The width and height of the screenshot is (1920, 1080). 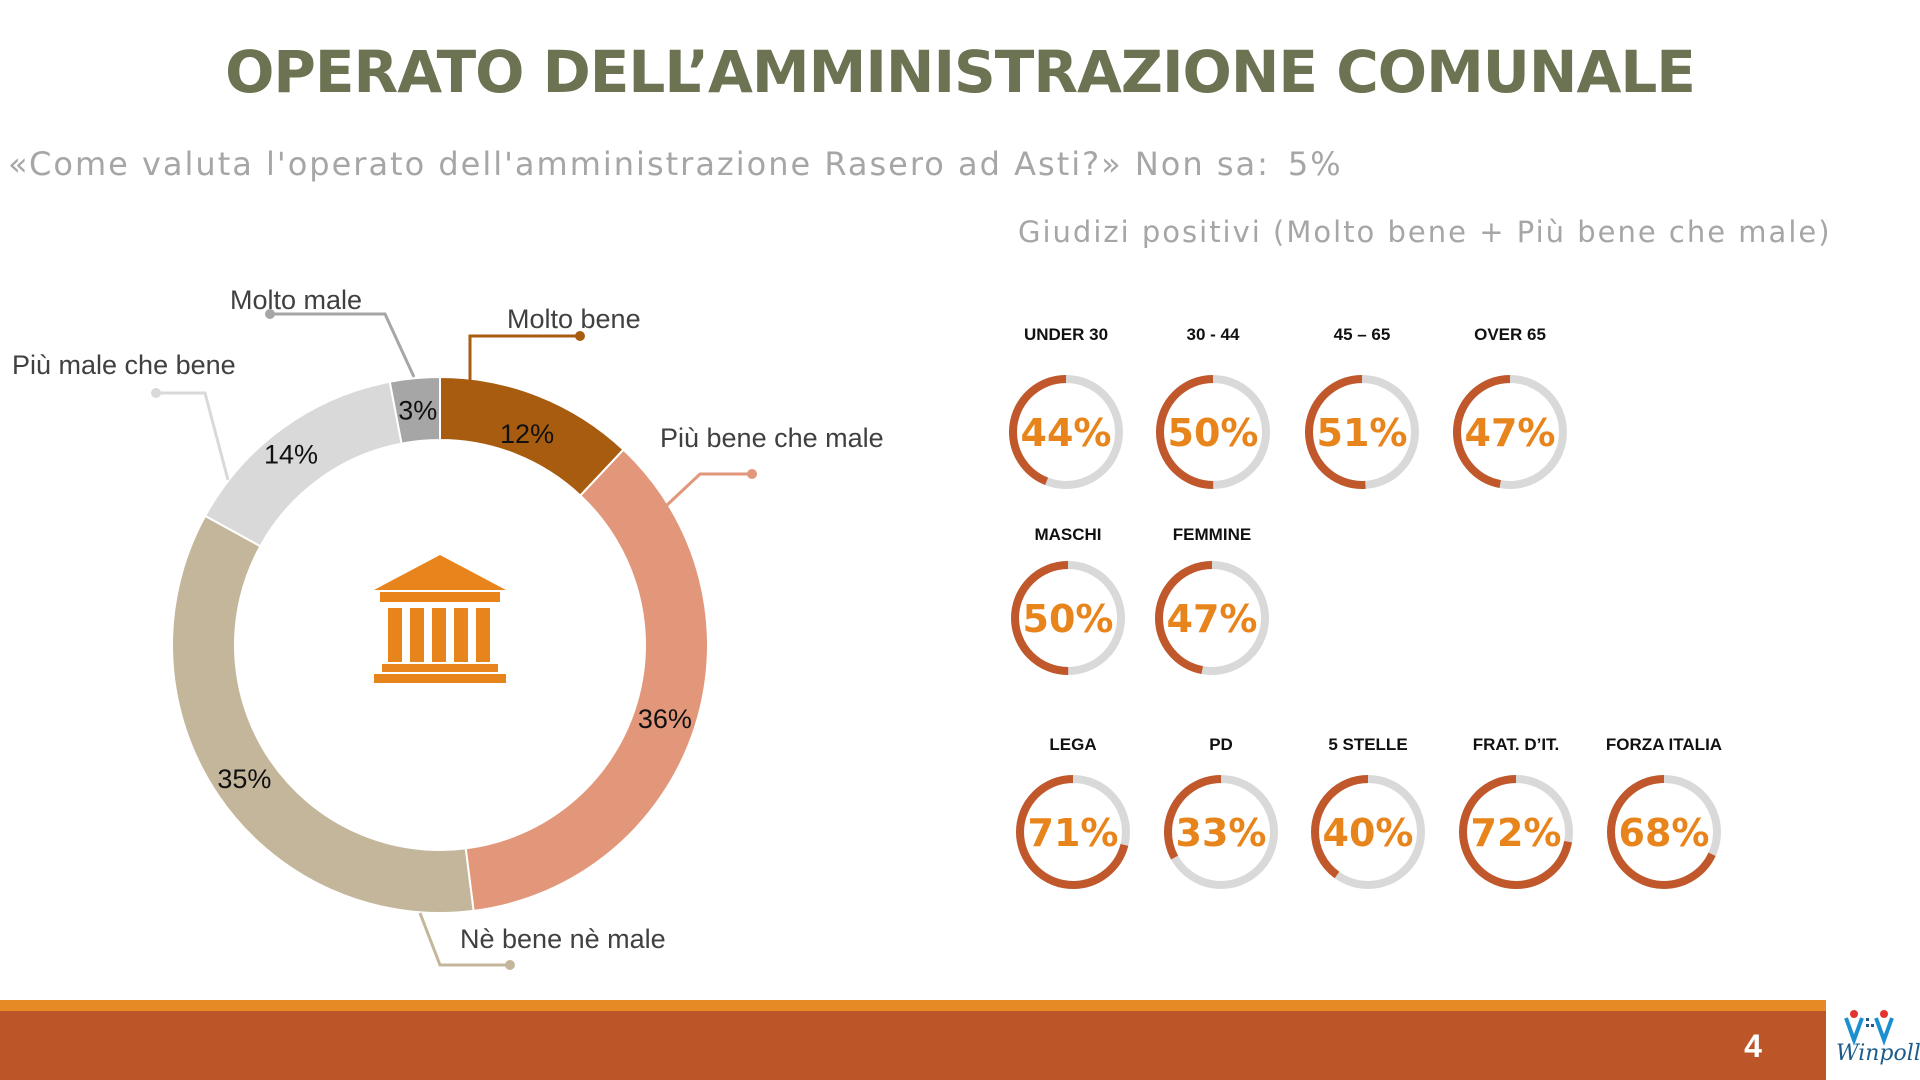 What do you see at coordinates (296, 300) in the screenshot?
I see `category-label-4: Molto male` at bounding box center [296, 300].